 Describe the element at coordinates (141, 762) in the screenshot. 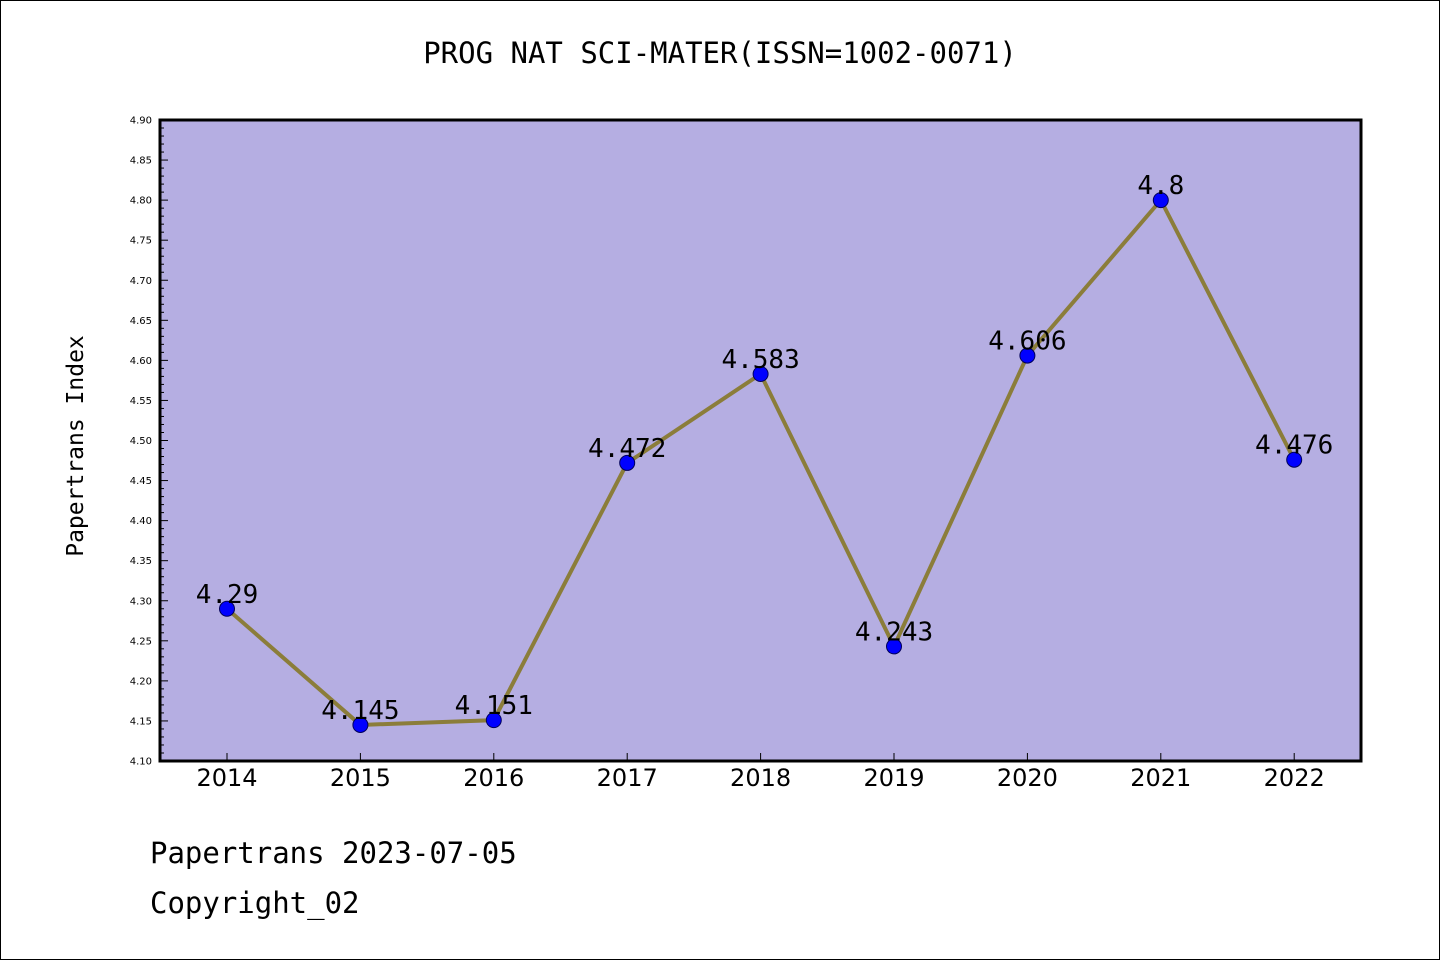

I see `y-tick-label: 4.10` at that location.